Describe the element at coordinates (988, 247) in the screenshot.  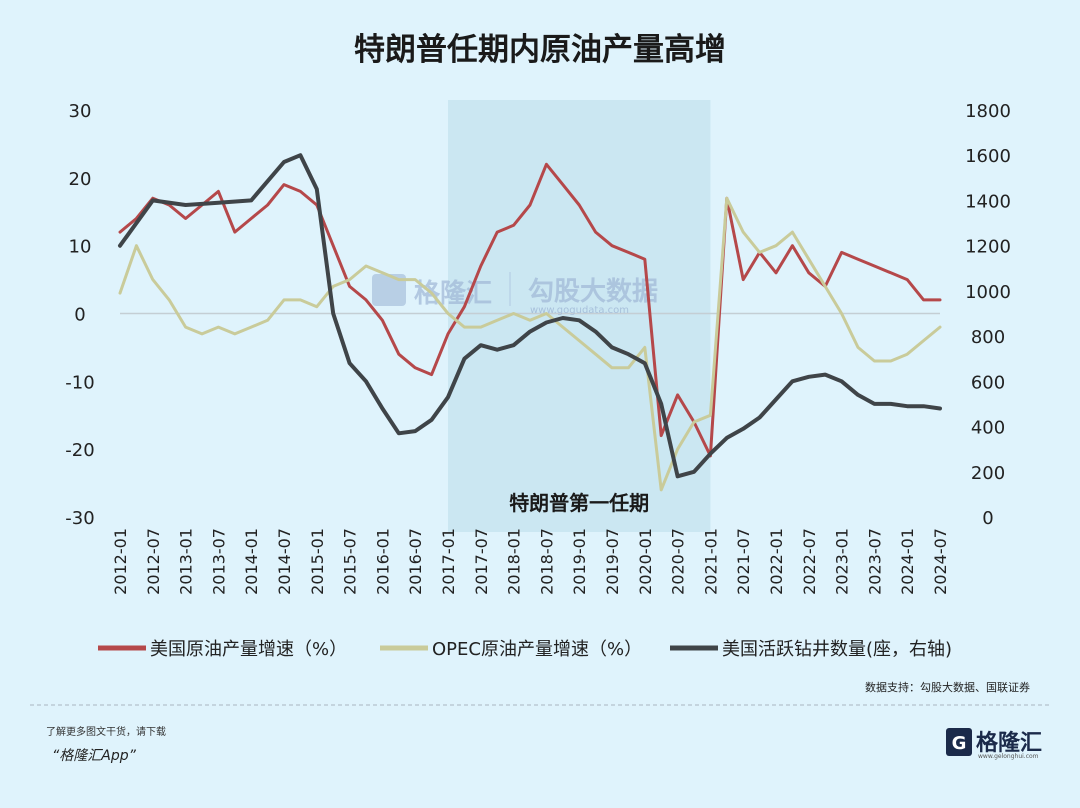
I see `right-tick-label: 1200` at that location.